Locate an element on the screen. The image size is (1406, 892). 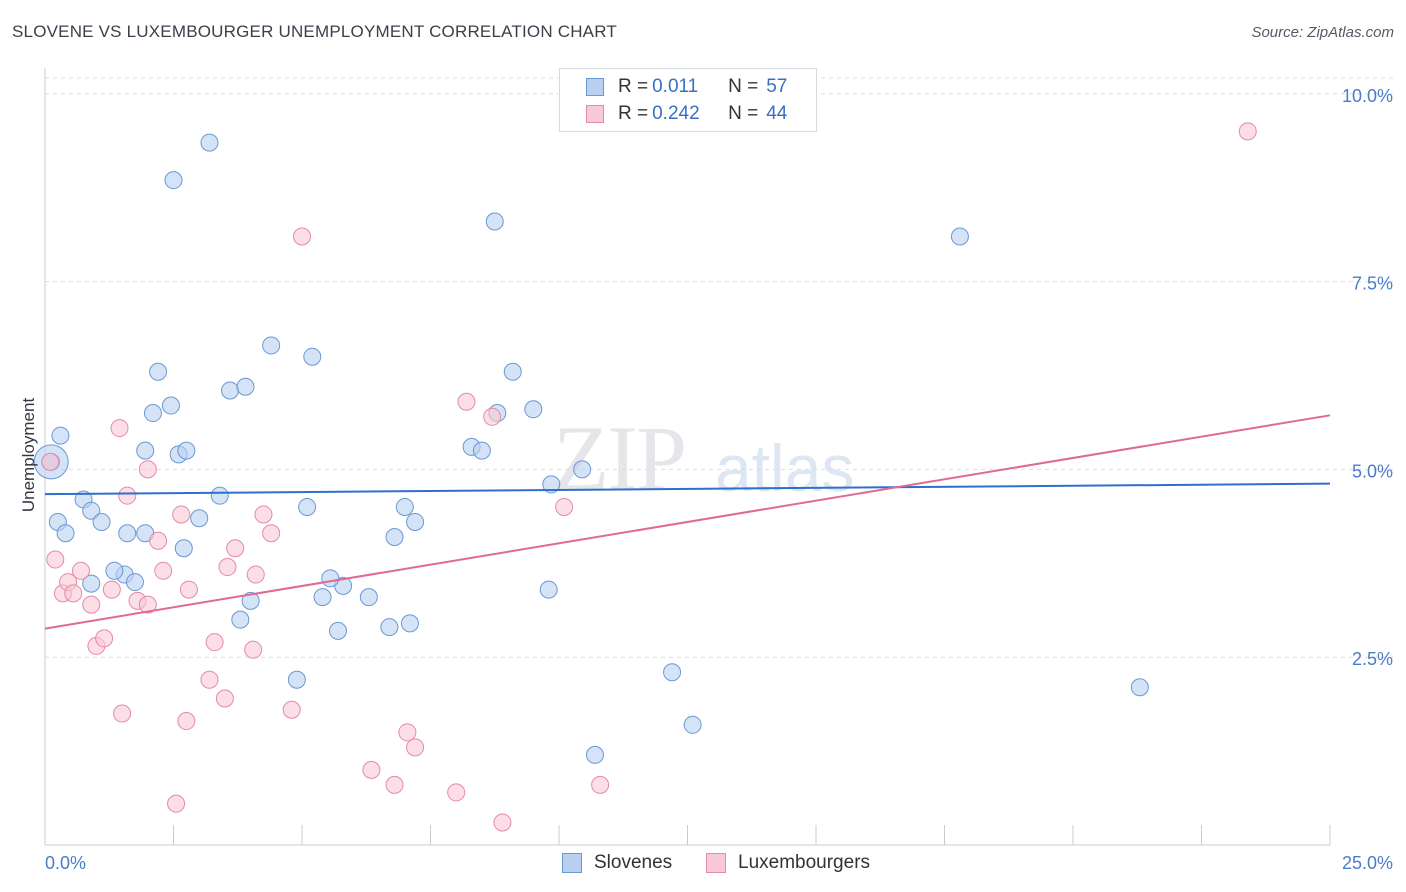
legend-r-value: 0.011 is located at coordinates (675, 86).